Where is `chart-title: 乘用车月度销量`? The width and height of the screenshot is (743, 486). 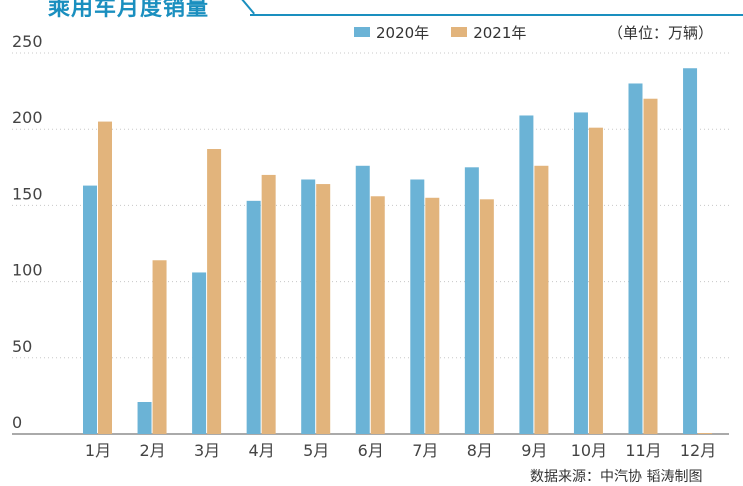 chart-title: 乘用车月度销量 is located at coordinates (129, 10).